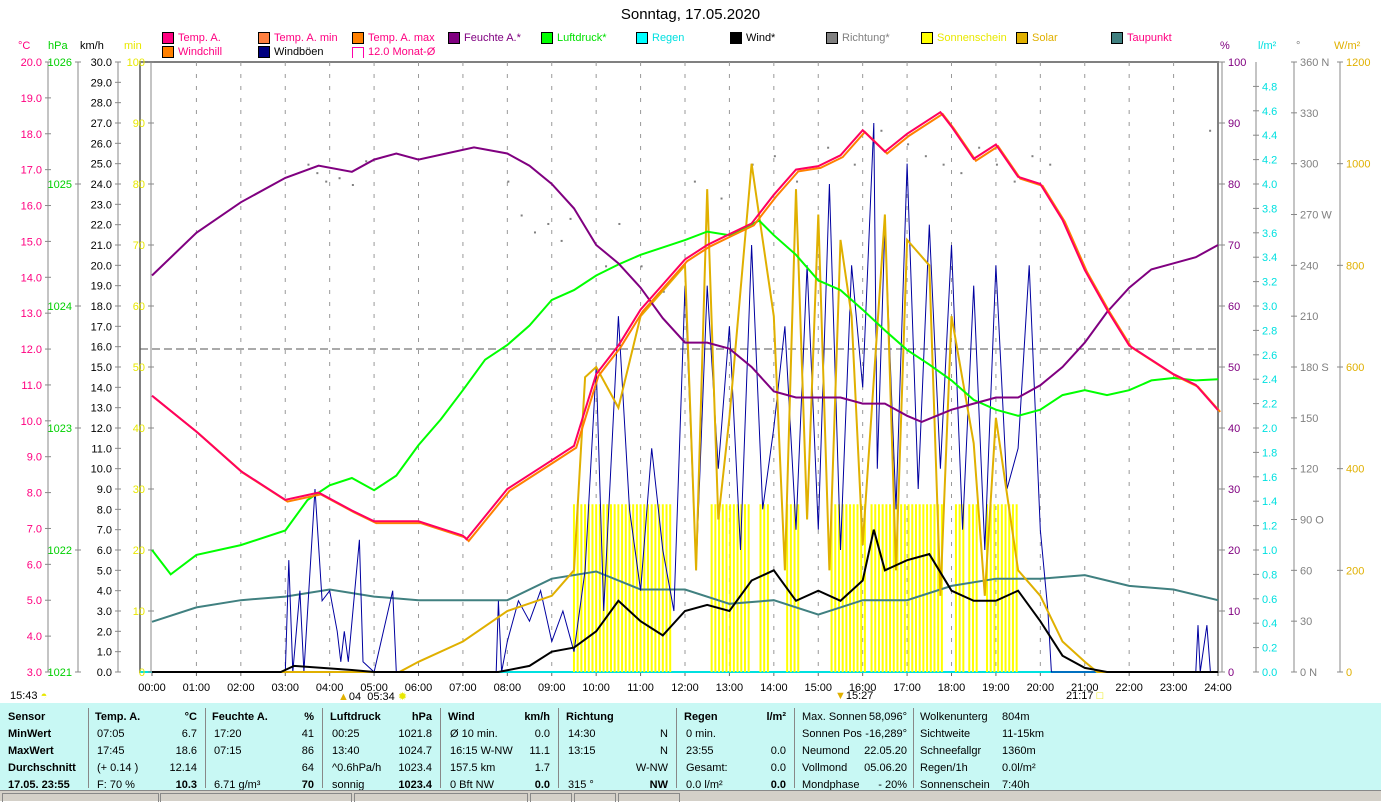 This screenshot has width=1381, height=802. I want to click on legend-item: Regen, so click(660, 38).